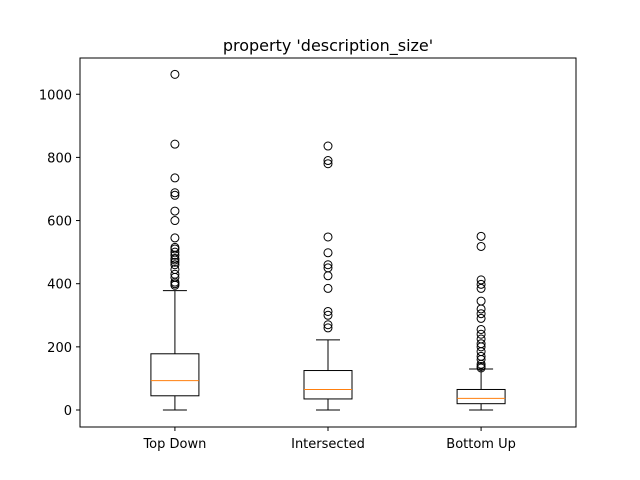 This screenshot has width=640, height=480. I want to click on x-axis: Top Down Intersected Bottom Up, so click(329, 439).